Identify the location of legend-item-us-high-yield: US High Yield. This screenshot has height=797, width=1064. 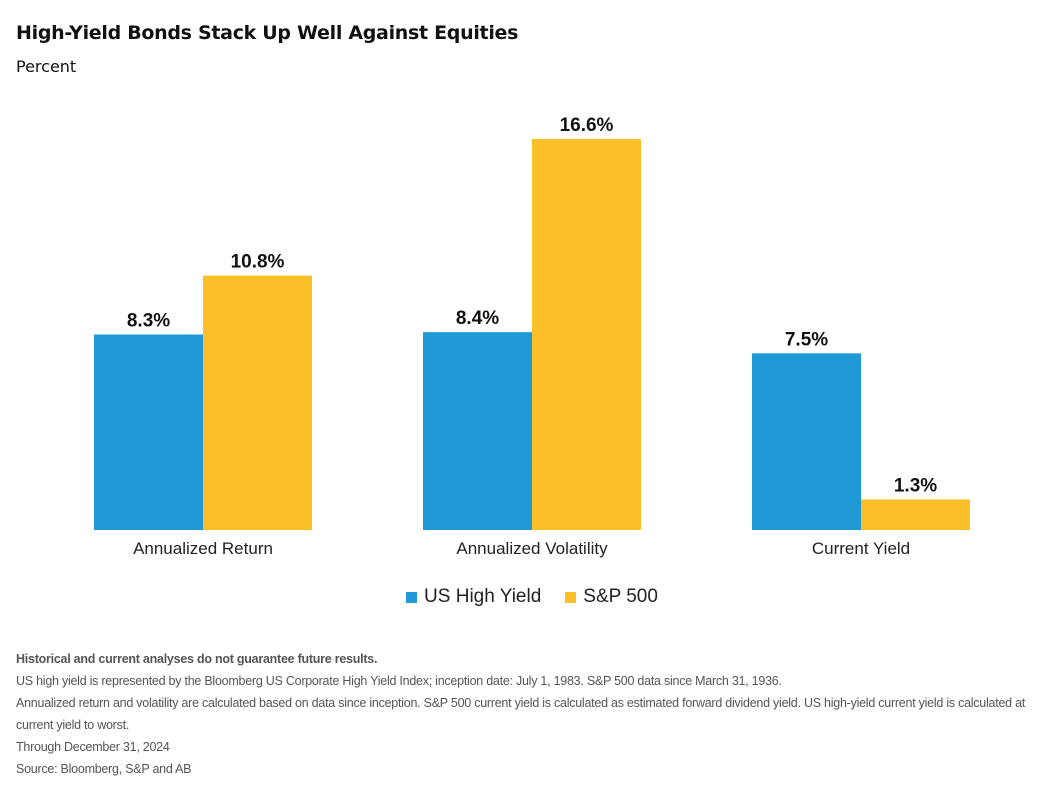
(473, 597).